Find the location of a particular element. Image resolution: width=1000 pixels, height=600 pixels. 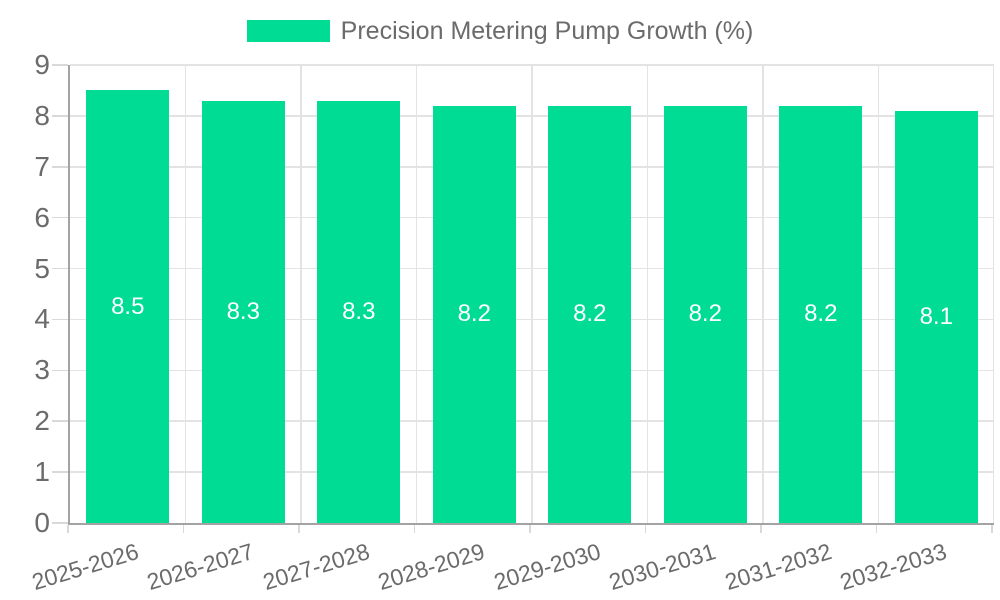

x-tick-label: 2029-2030 is located at coordinates (547, 567).